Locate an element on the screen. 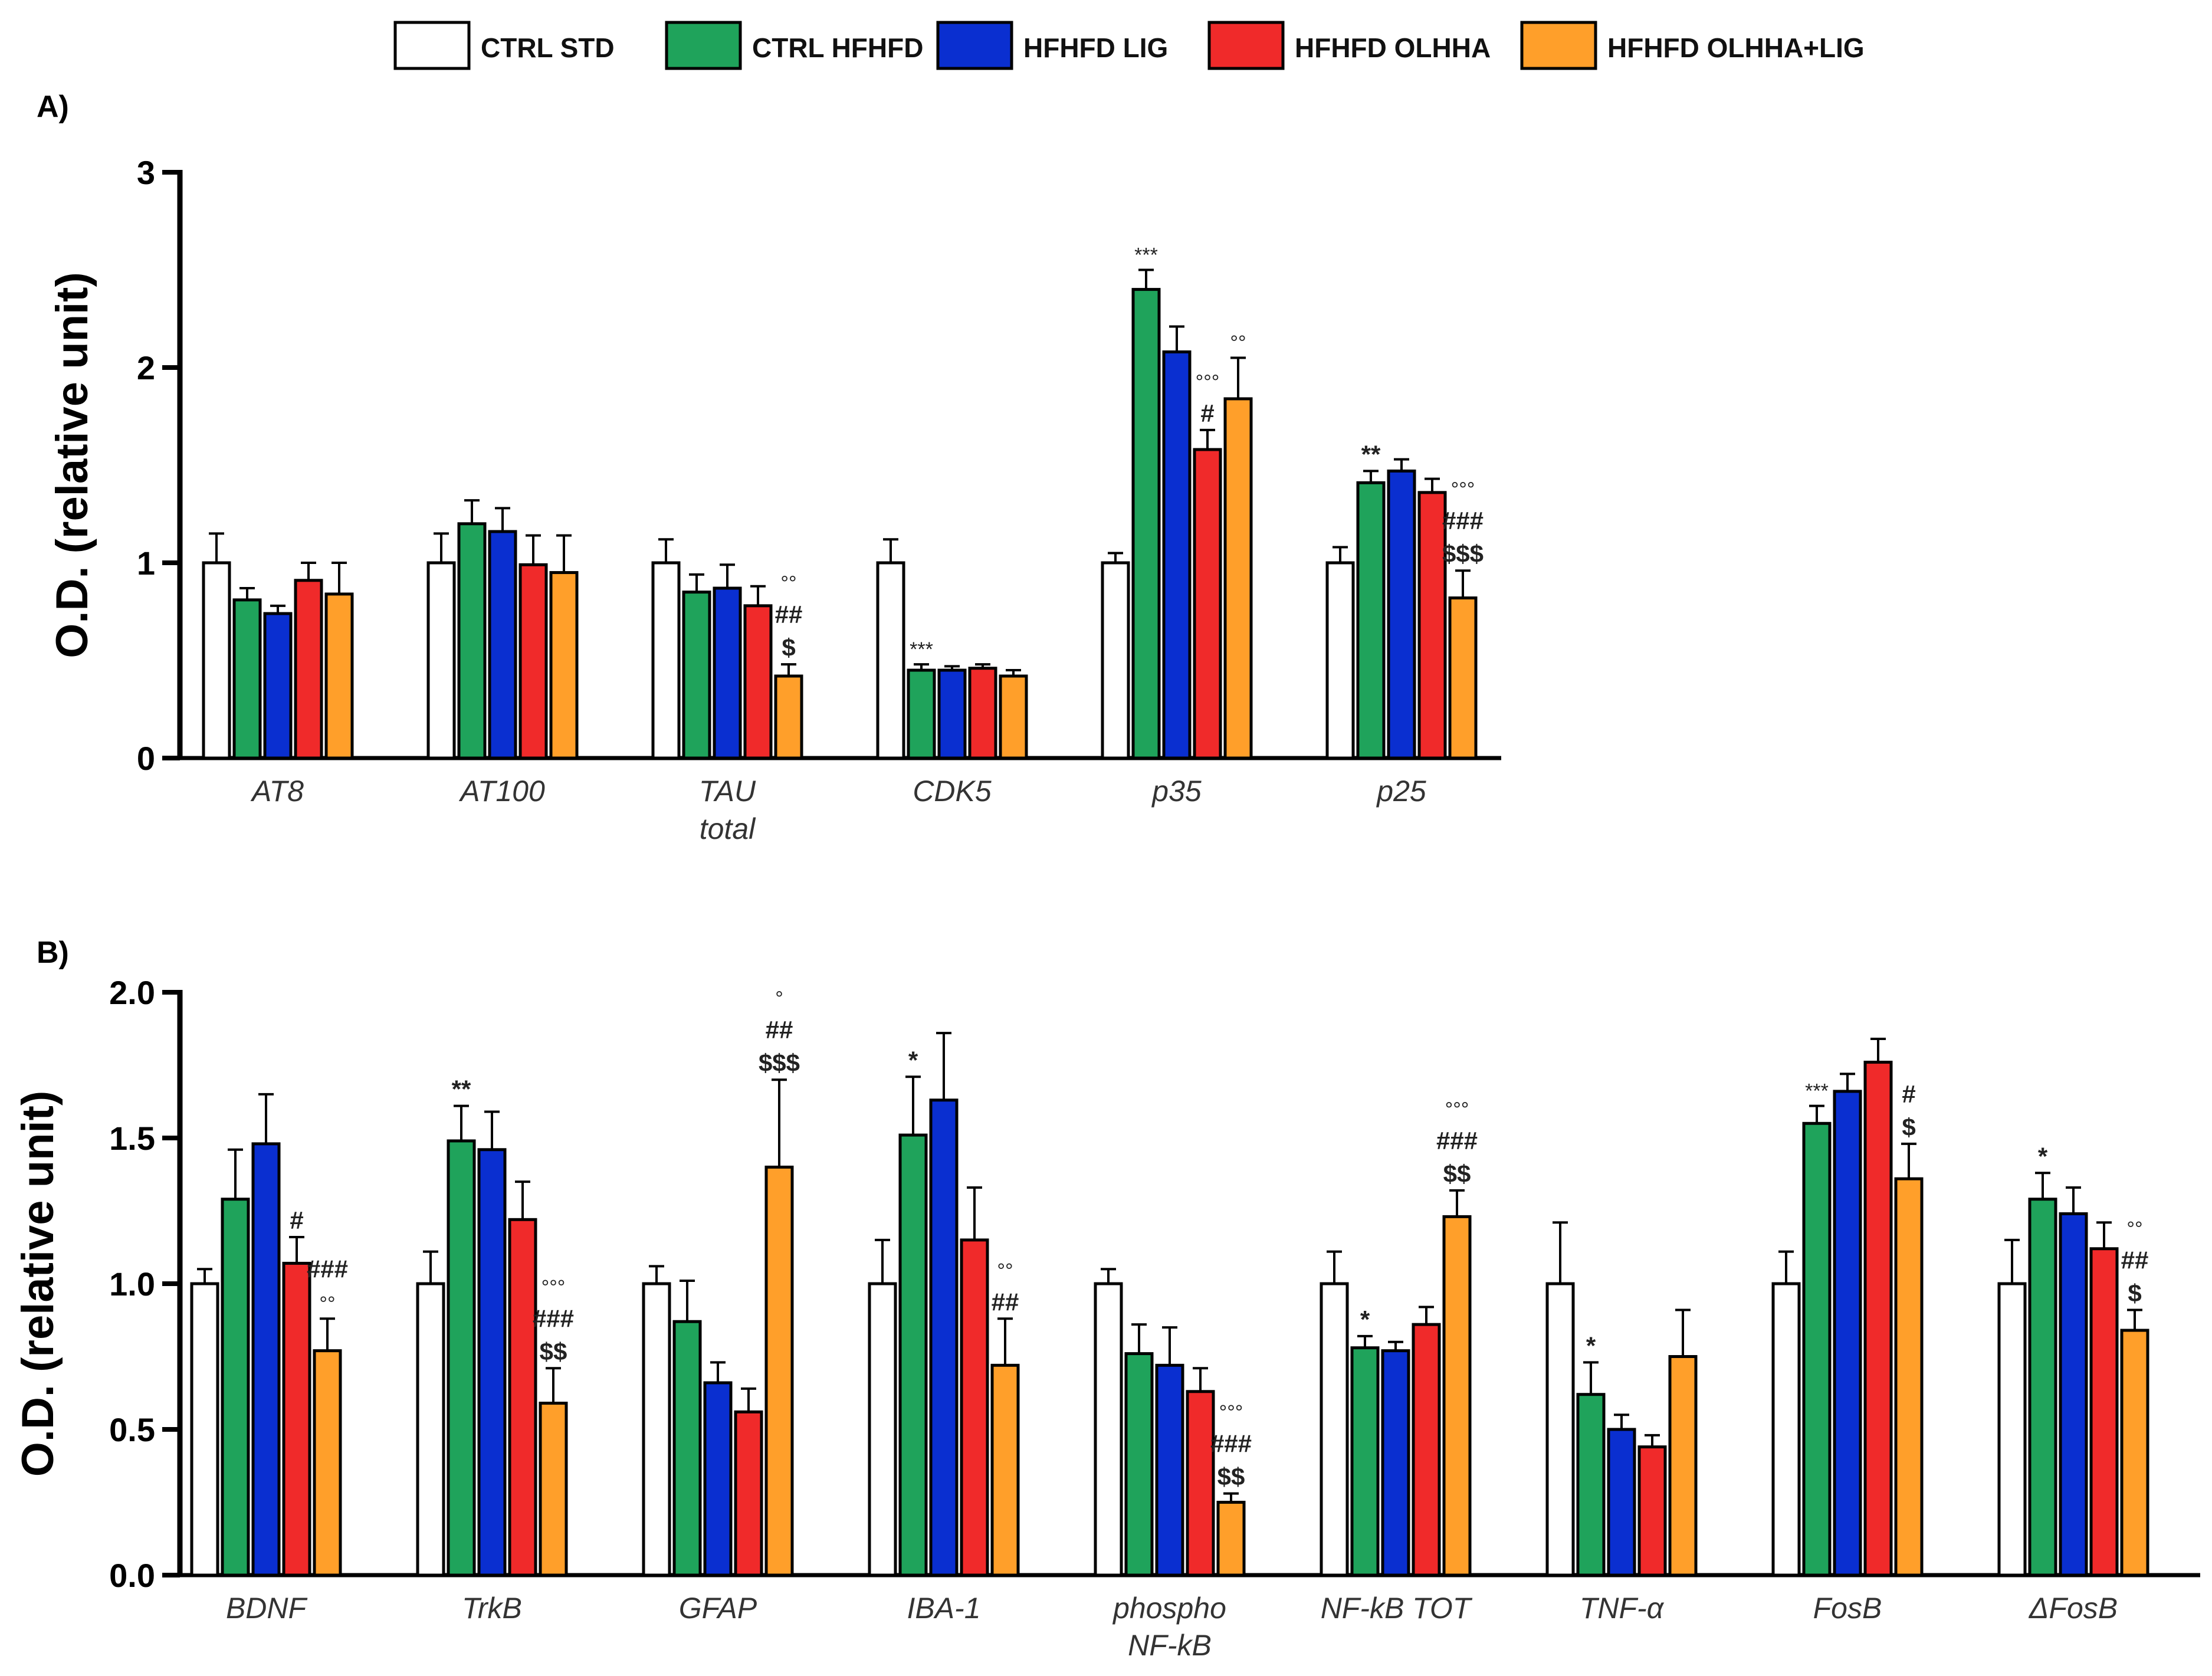 This screenshot has width=2212, height=1676. x-tick-label-tnf: TNF-α is located at coordinates (1622, 1609).